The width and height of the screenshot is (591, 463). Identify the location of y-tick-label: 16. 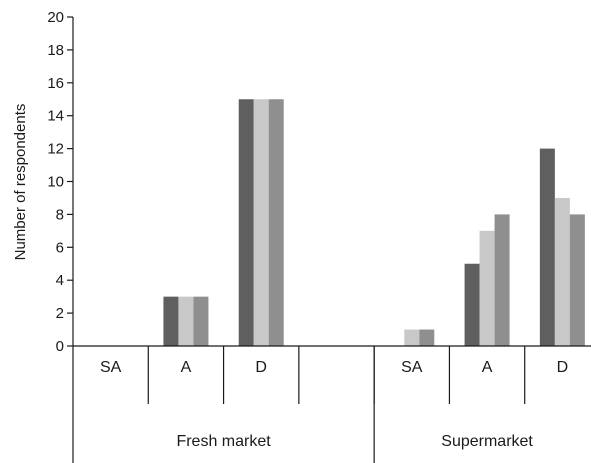
(55, 83).